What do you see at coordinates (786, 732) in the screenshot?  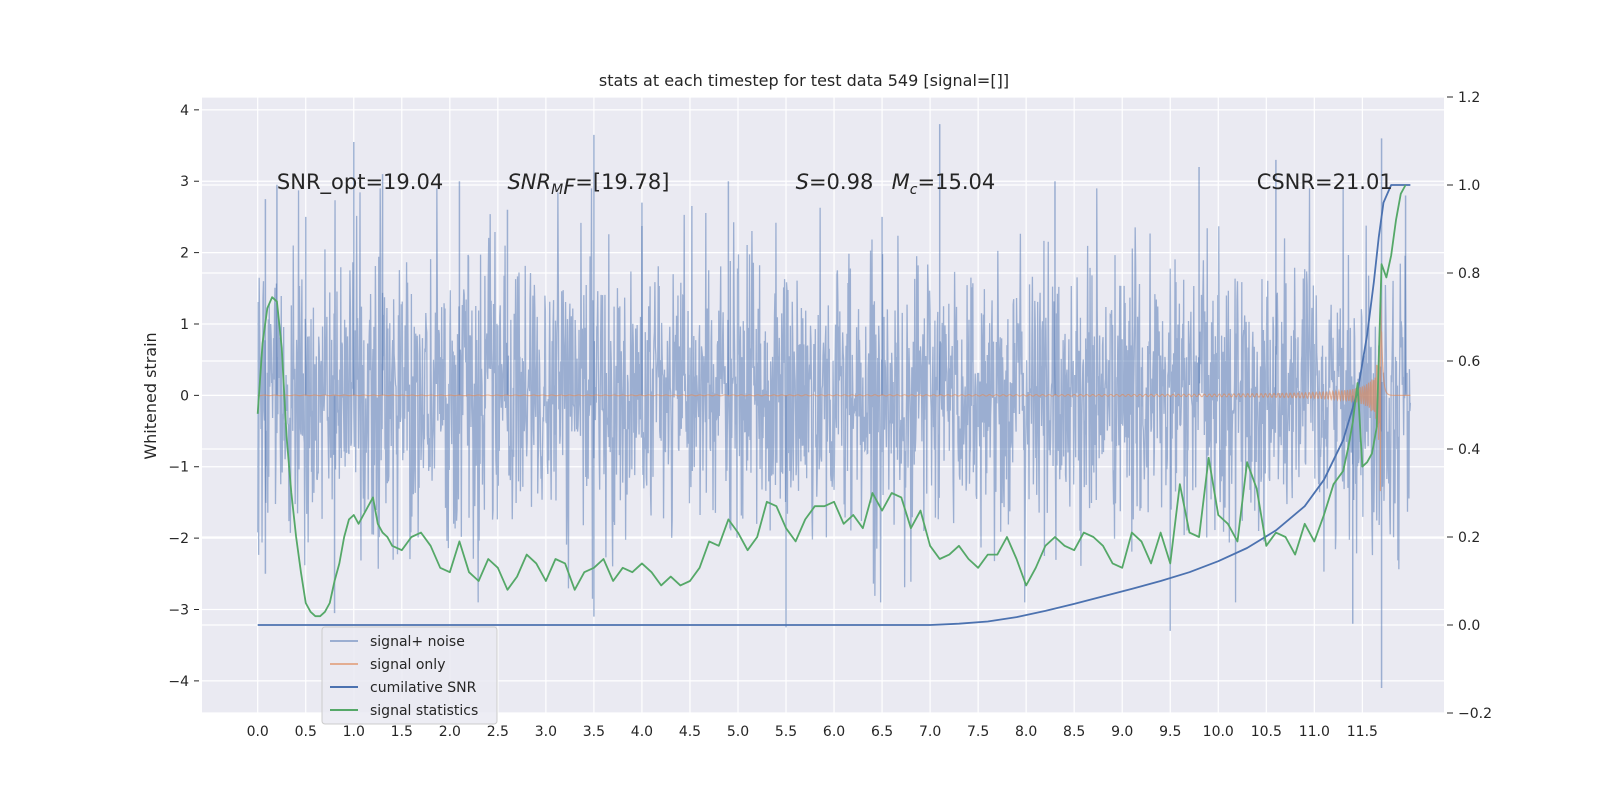 I see `x-tick-label: 5.5` at bounding box center [786, 732].